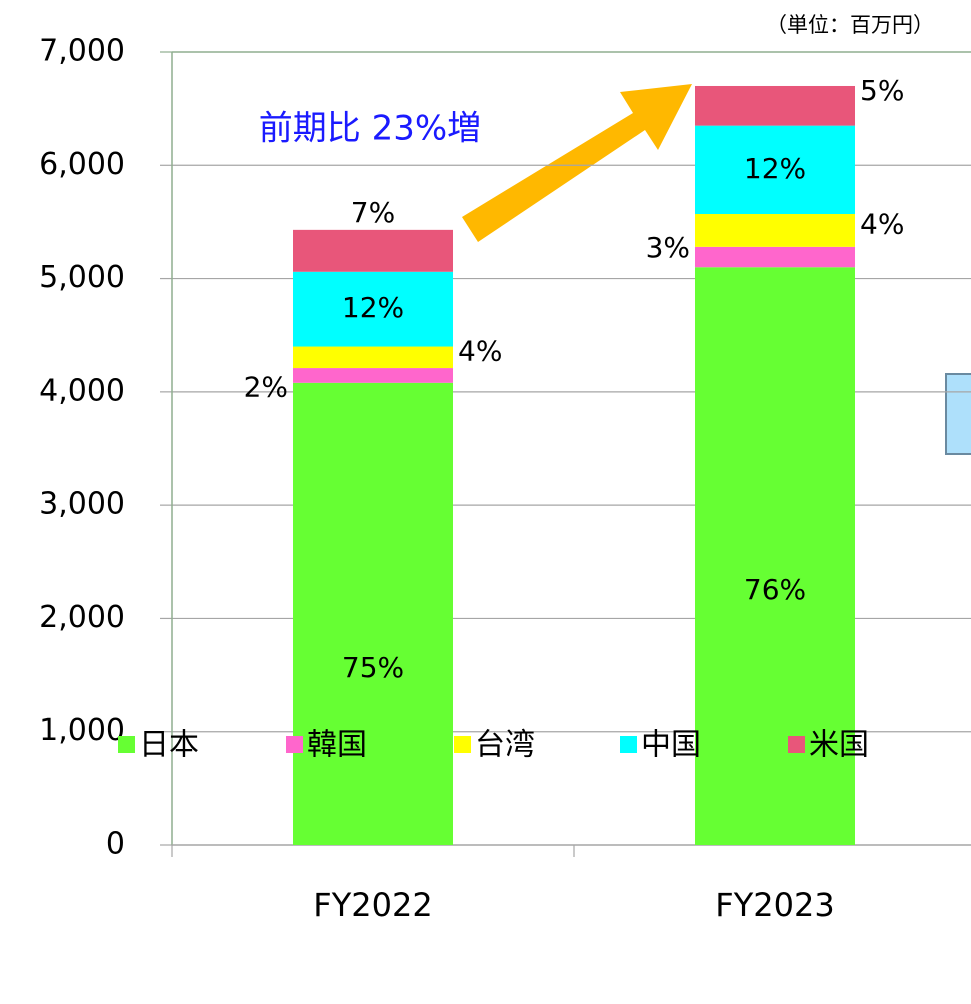  Describe the element at coordinates (337, 745) in the screenshot. I see `legend-label: 韓国` at that location.